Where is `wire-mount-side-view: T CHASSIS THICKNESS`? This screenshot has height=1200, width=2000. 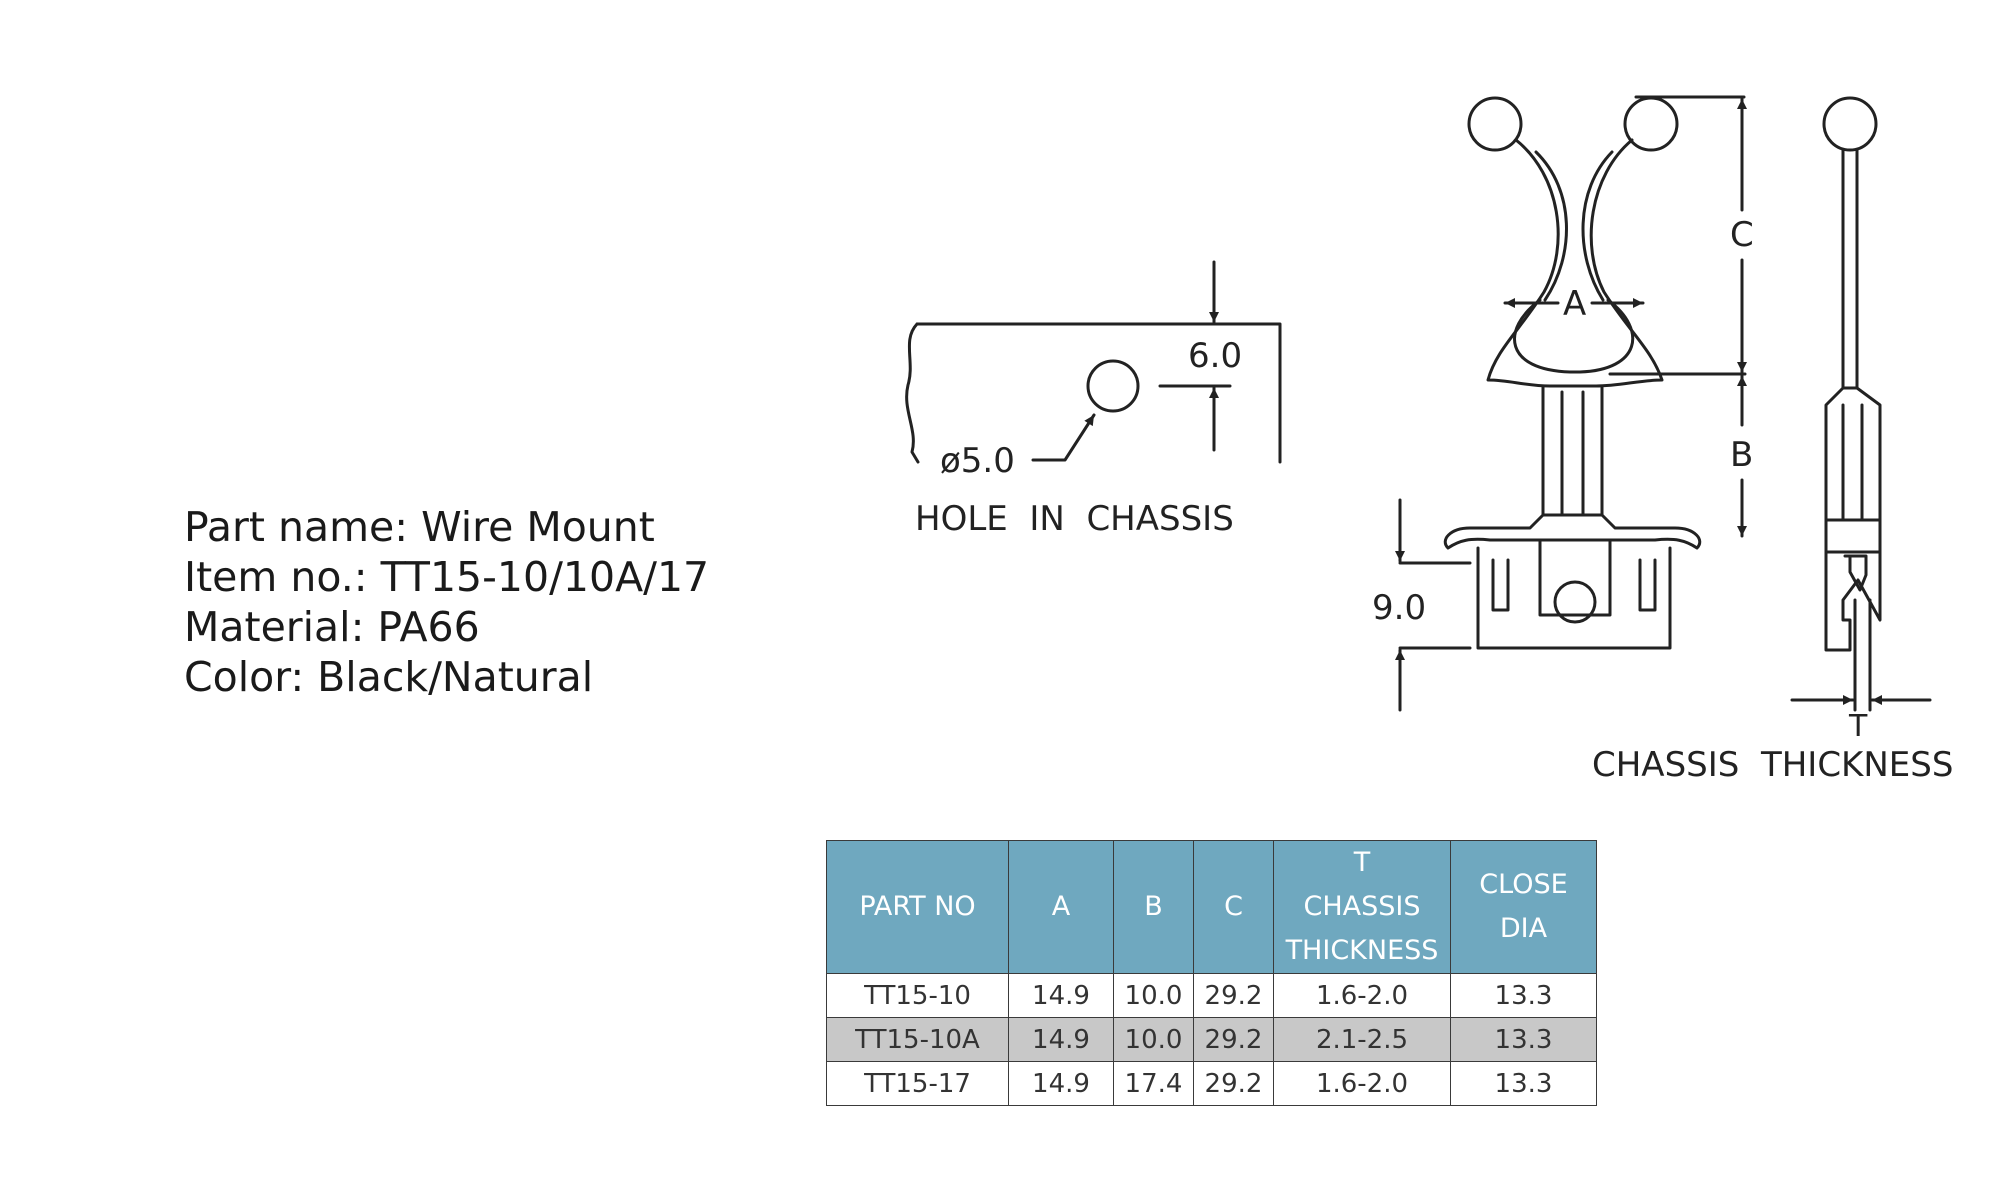 wire-mount-side-view: T CHASSIS THICKNESS is located at coordinates (1772, 440).